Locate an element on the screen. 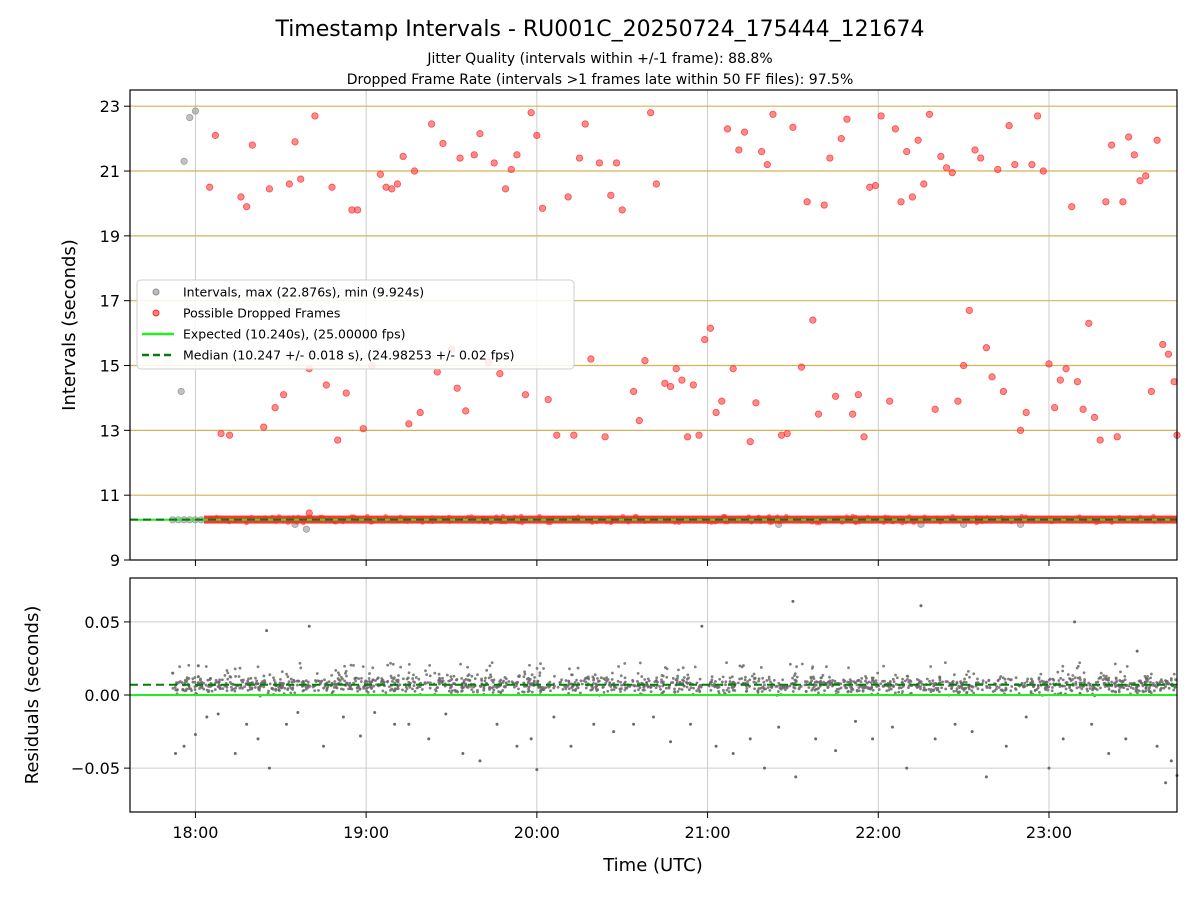 Image resolution: width=1200 pixels, height=900 pixels. legend-label-intervals: Intervals, max (22.876s), min (9.924s) is located at coordinates (303, 292).